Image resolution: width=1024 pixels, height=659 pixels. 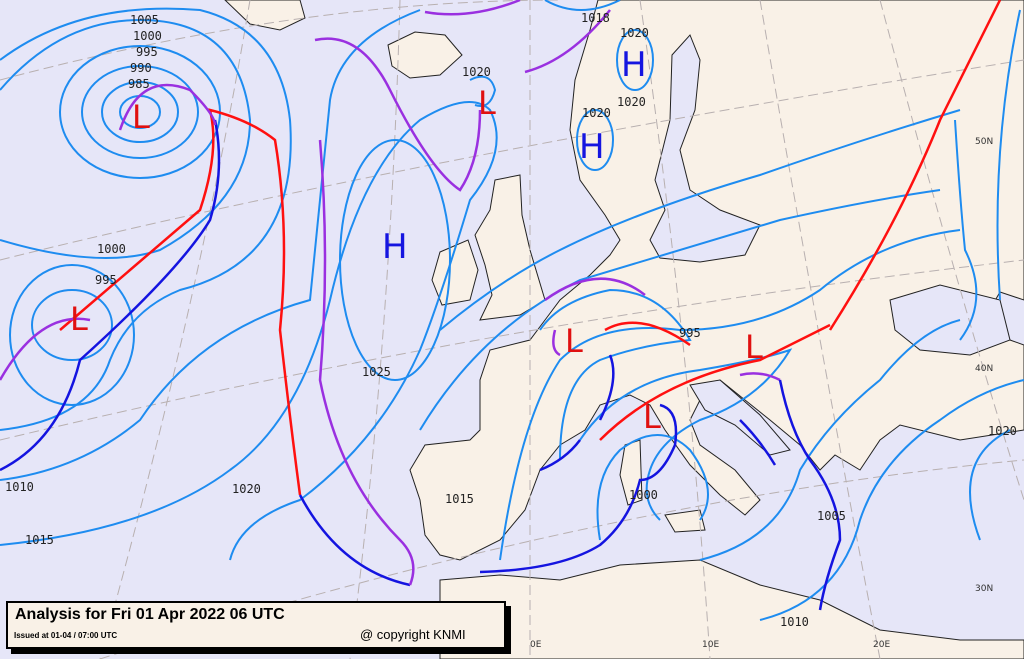 I want to click on cold-front-iberia, so click(x=354, y=540).